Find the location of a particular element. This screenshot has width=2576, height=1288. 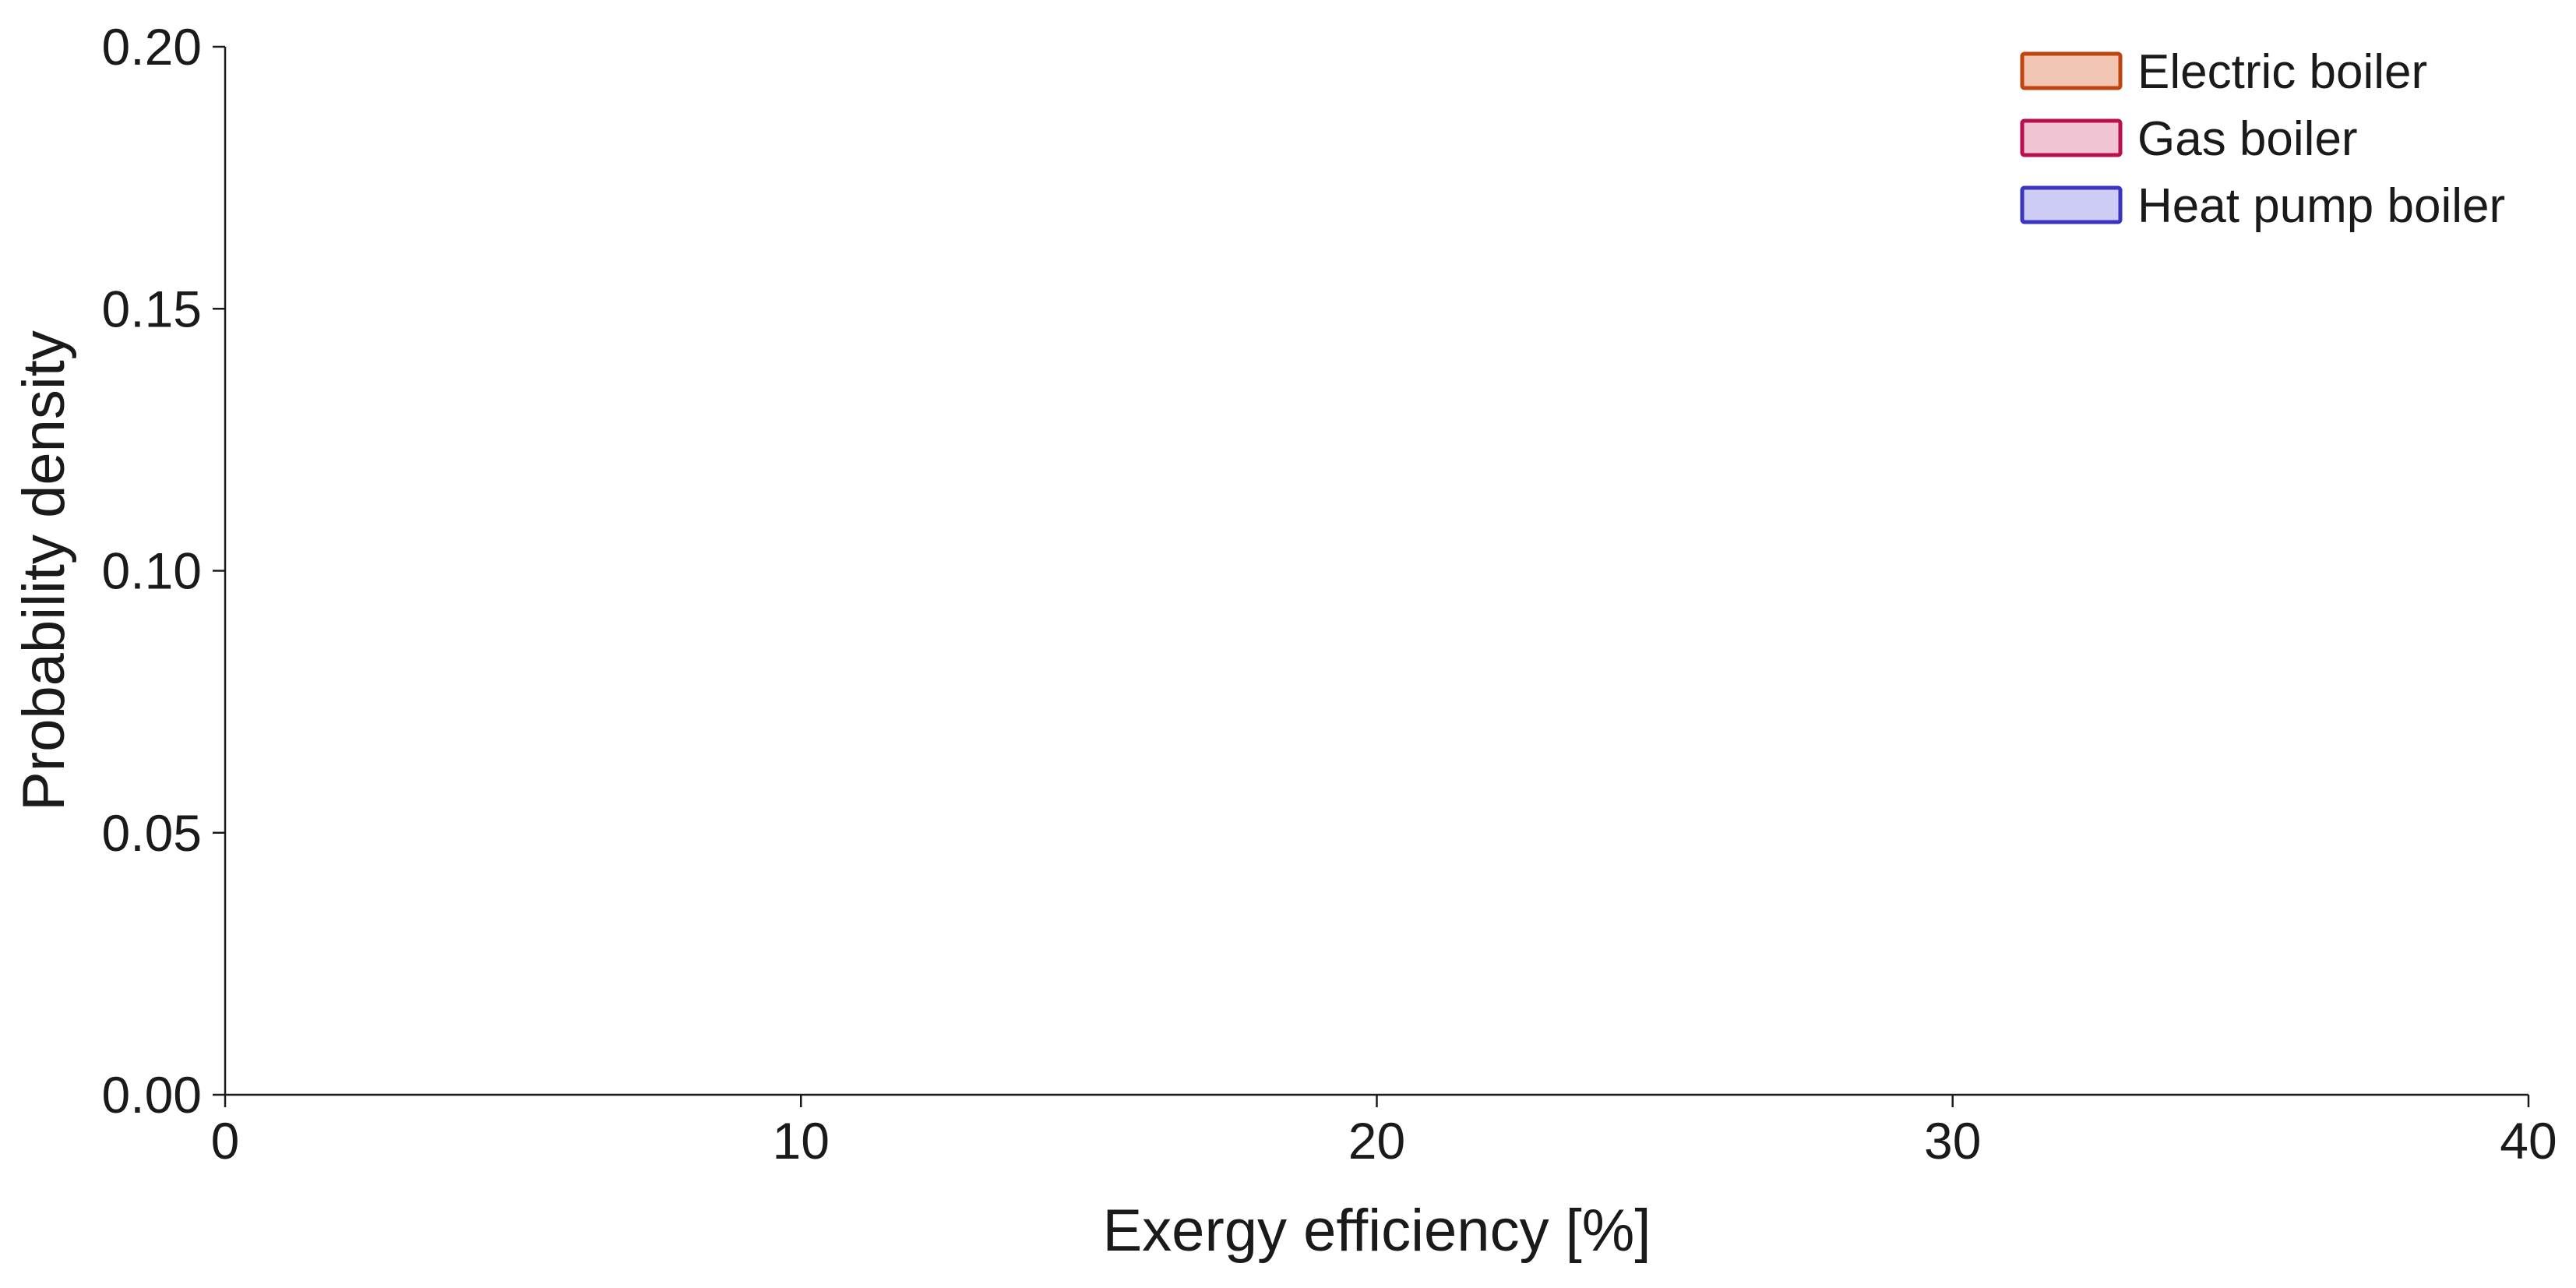

legend-label: Gas boiler is located at coordinates (2247, 139).